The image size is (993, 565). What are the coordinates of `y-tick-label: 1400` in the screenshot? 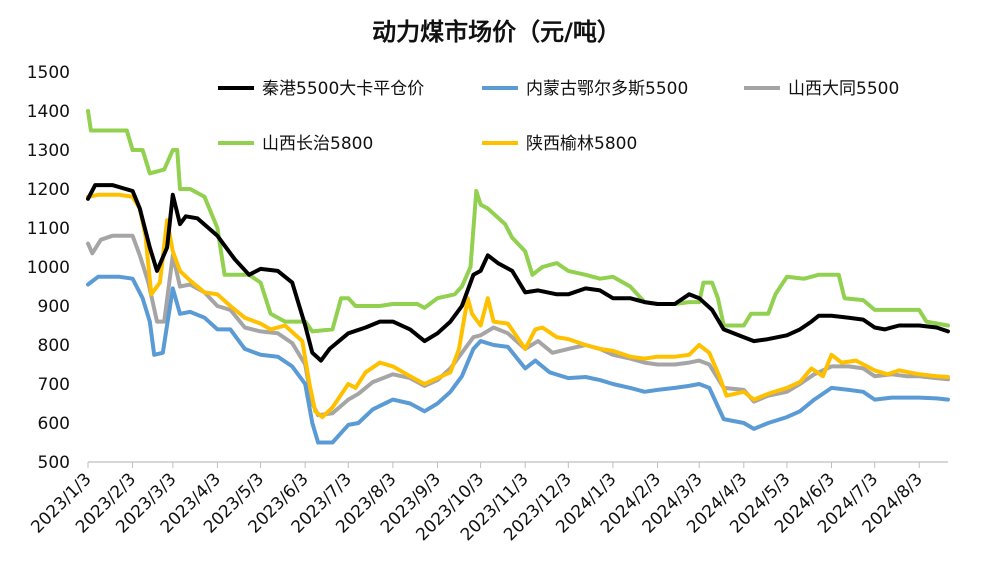 It's located at (48, 112).